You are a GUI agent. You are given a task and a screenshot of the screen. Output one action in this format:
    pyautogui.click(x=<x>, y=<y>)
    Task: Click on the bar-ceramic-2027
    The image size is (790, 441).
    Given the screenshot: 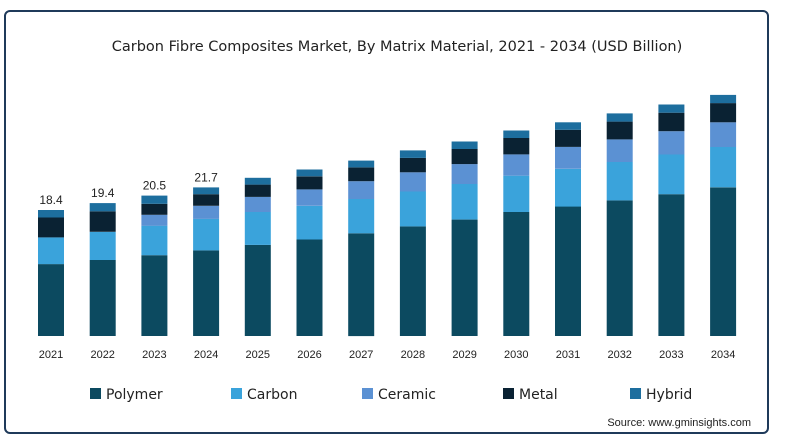 What is the action you would take?
    pyautogui.click(x=361, y=190)
    